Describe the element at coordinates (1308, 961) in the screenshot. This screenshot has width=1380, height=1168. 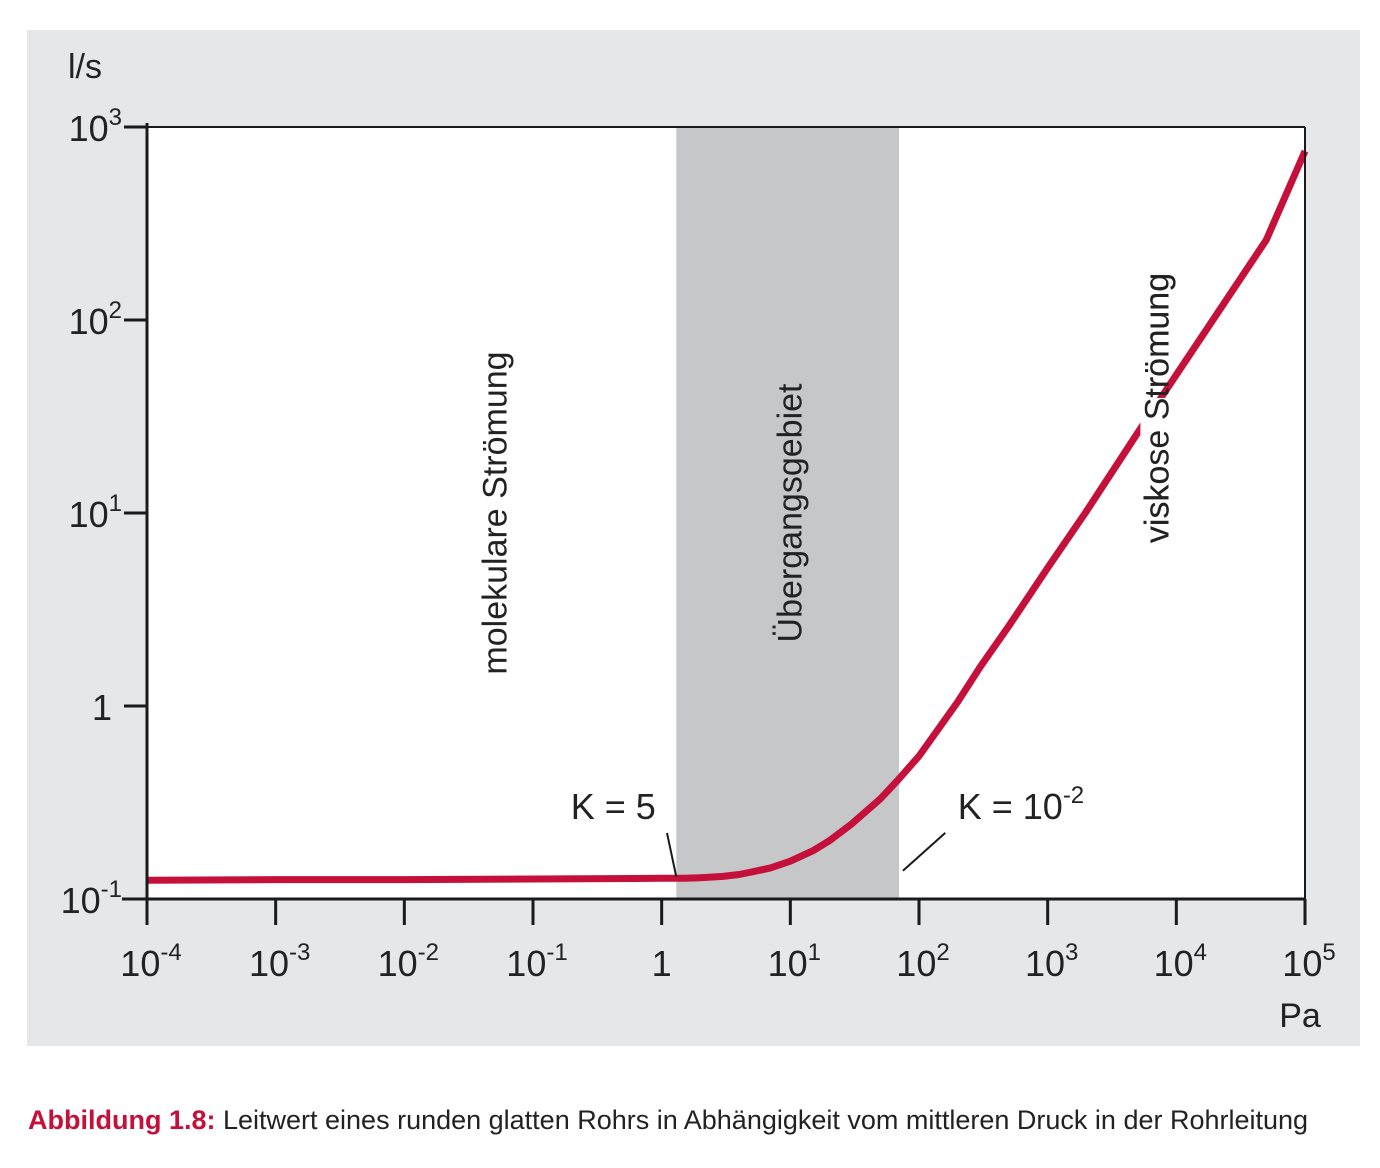
I see `x-tick-label: 10⁵` at that location.